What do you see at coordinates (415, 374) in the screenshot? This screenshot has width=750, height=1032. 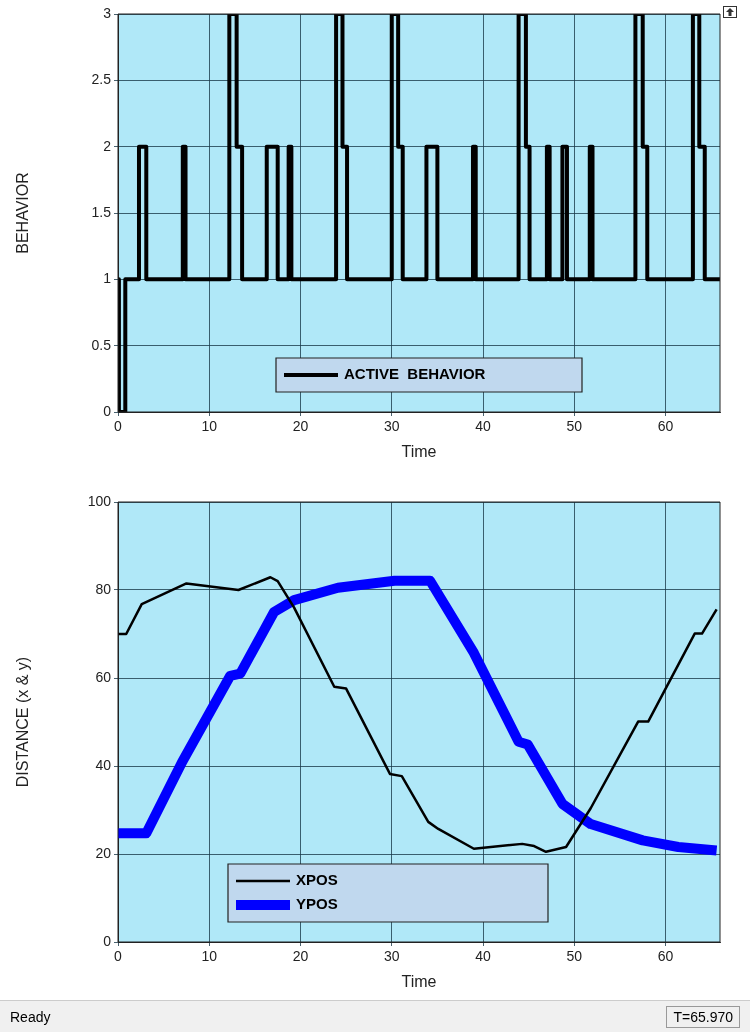 I see `legend-label: ACTIVE BEHAVIOR` at bounding box center [415, 374].